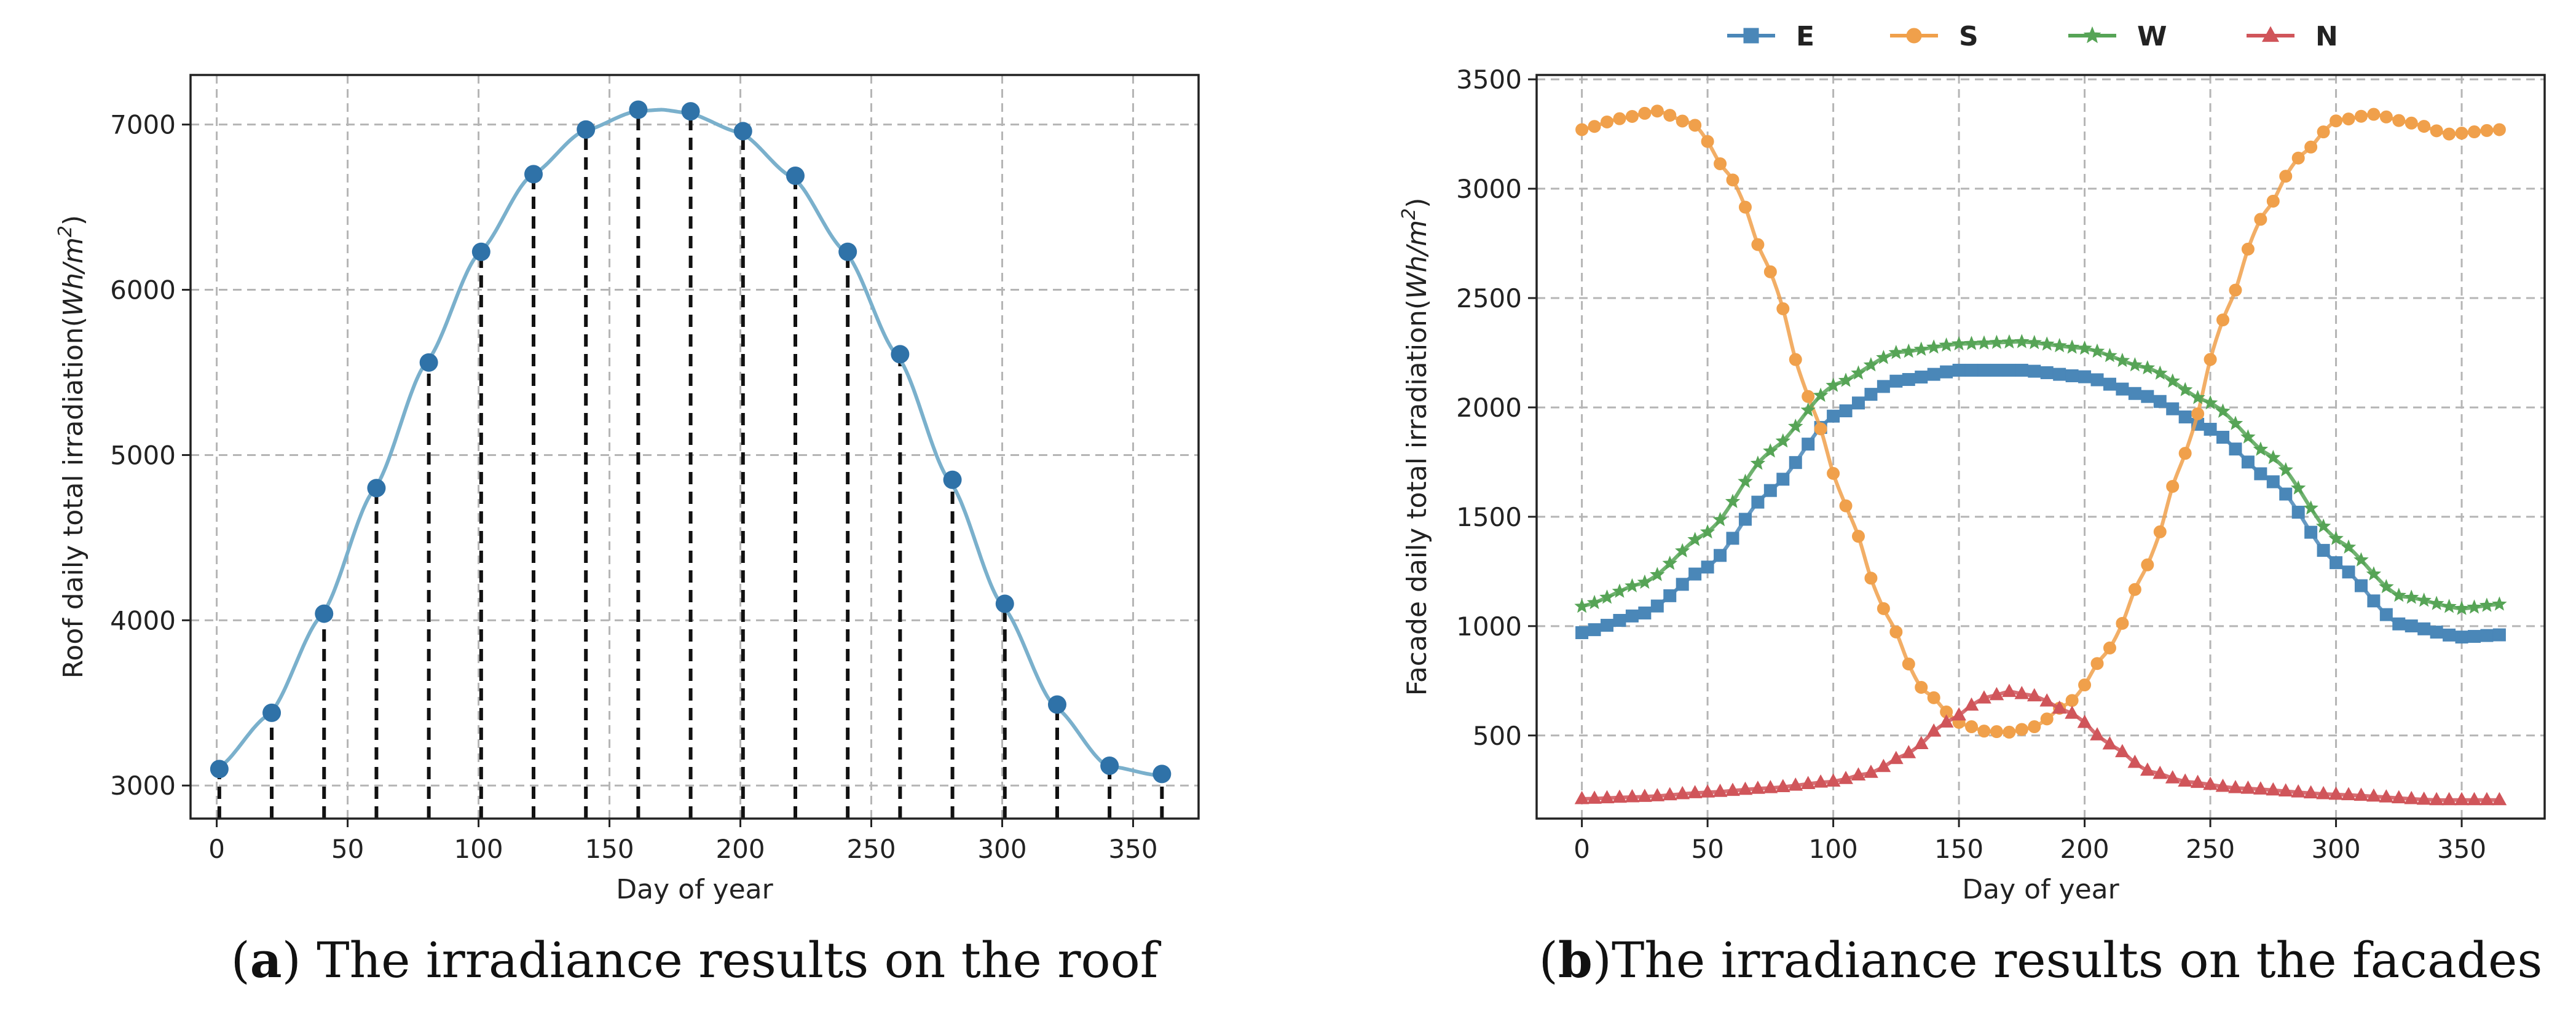 The height and width of the screenshot is (1014, 2576). I want to click on panel-a-caption: (a) The irradiance results on the roof, so click(696, 960).